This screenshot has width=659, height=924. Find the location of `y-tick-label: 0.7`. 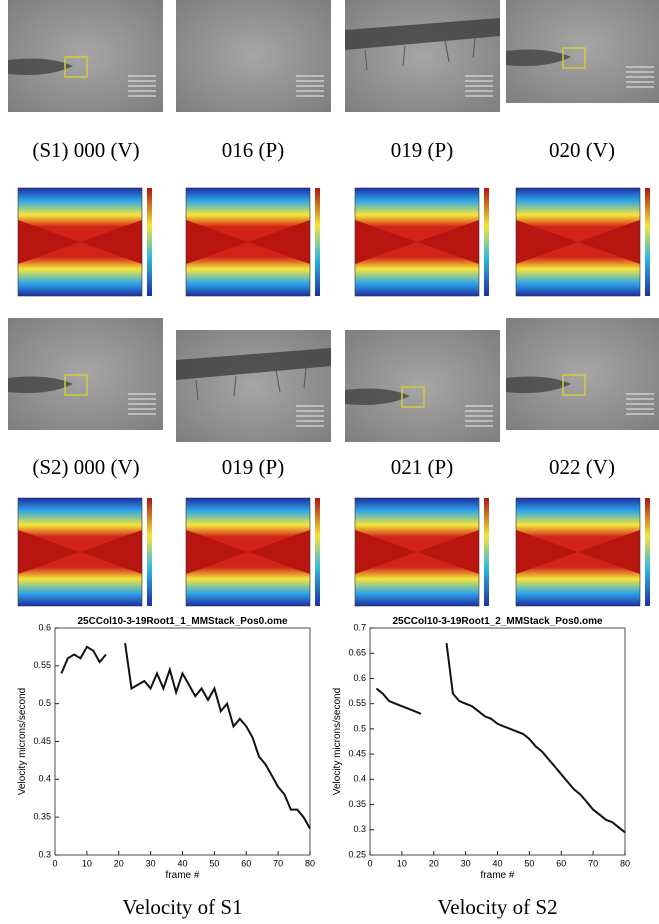

y-tick-label: 0.7 is located at coordinates (359, 627).